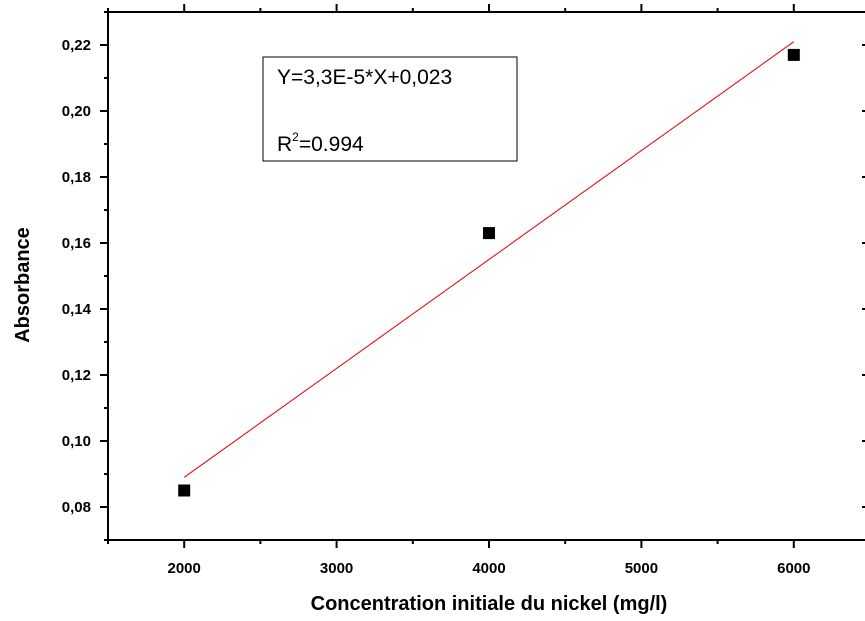  I want to click on x-tick-label: 2000, so click(184, 568).